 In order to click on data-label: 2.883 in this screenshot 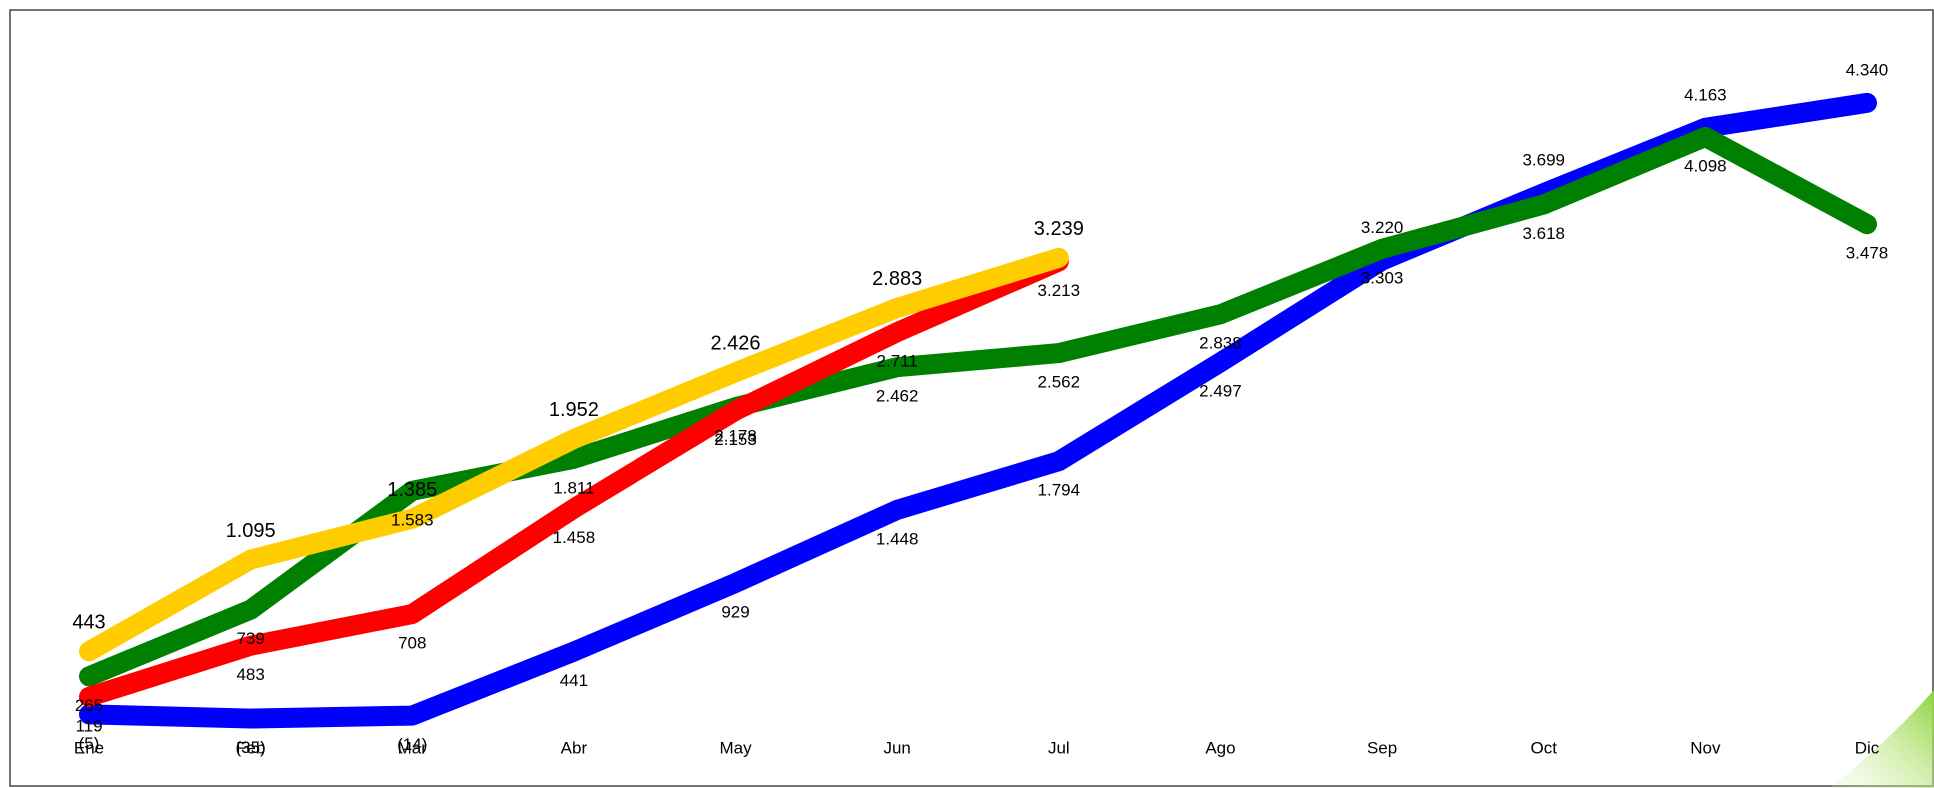, I will do `click(897, 279)`.